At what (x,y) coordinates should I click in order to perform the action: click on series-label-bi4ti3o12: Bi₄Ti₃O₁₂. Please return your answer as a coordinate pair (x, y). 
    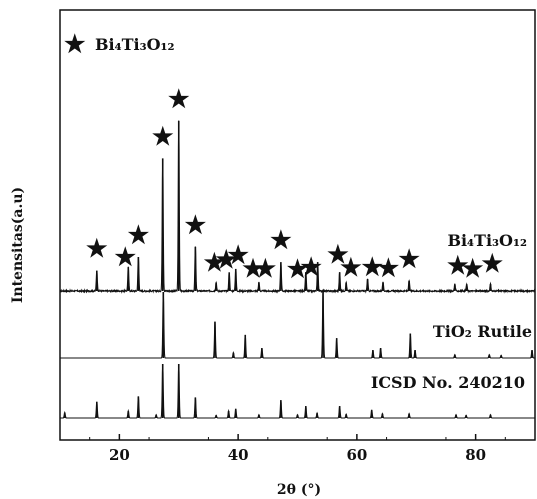
    Looking at the image, I should click on (487, 240).